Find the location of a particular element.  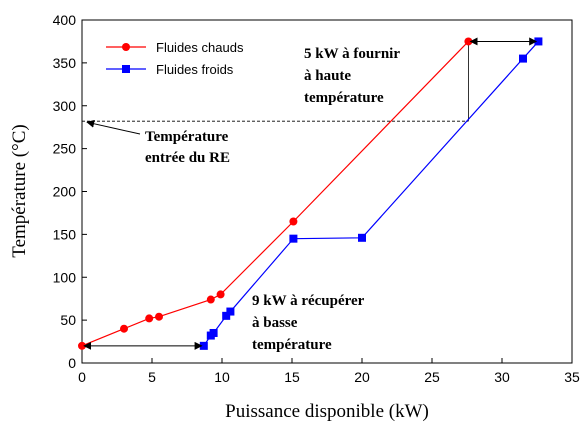

y-tick-label: 50 is located at coordinates (68, 320).